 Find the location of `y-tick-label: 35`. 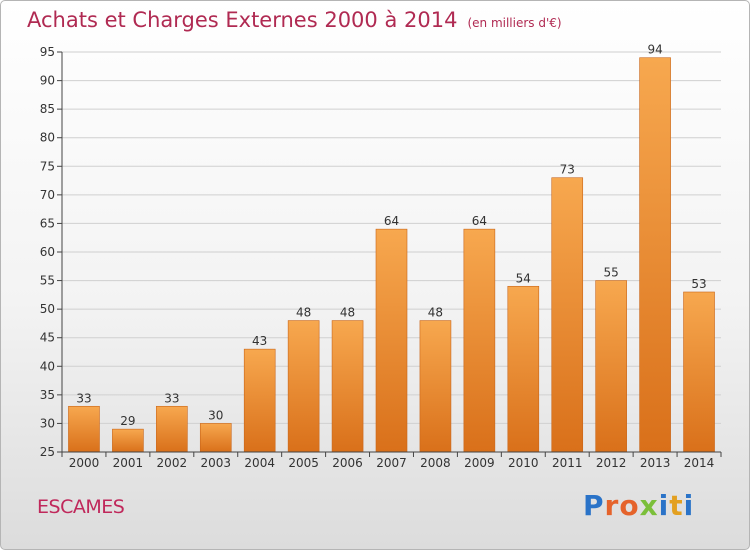

y-tick-label: 35 is located at coordinates (47, 395).